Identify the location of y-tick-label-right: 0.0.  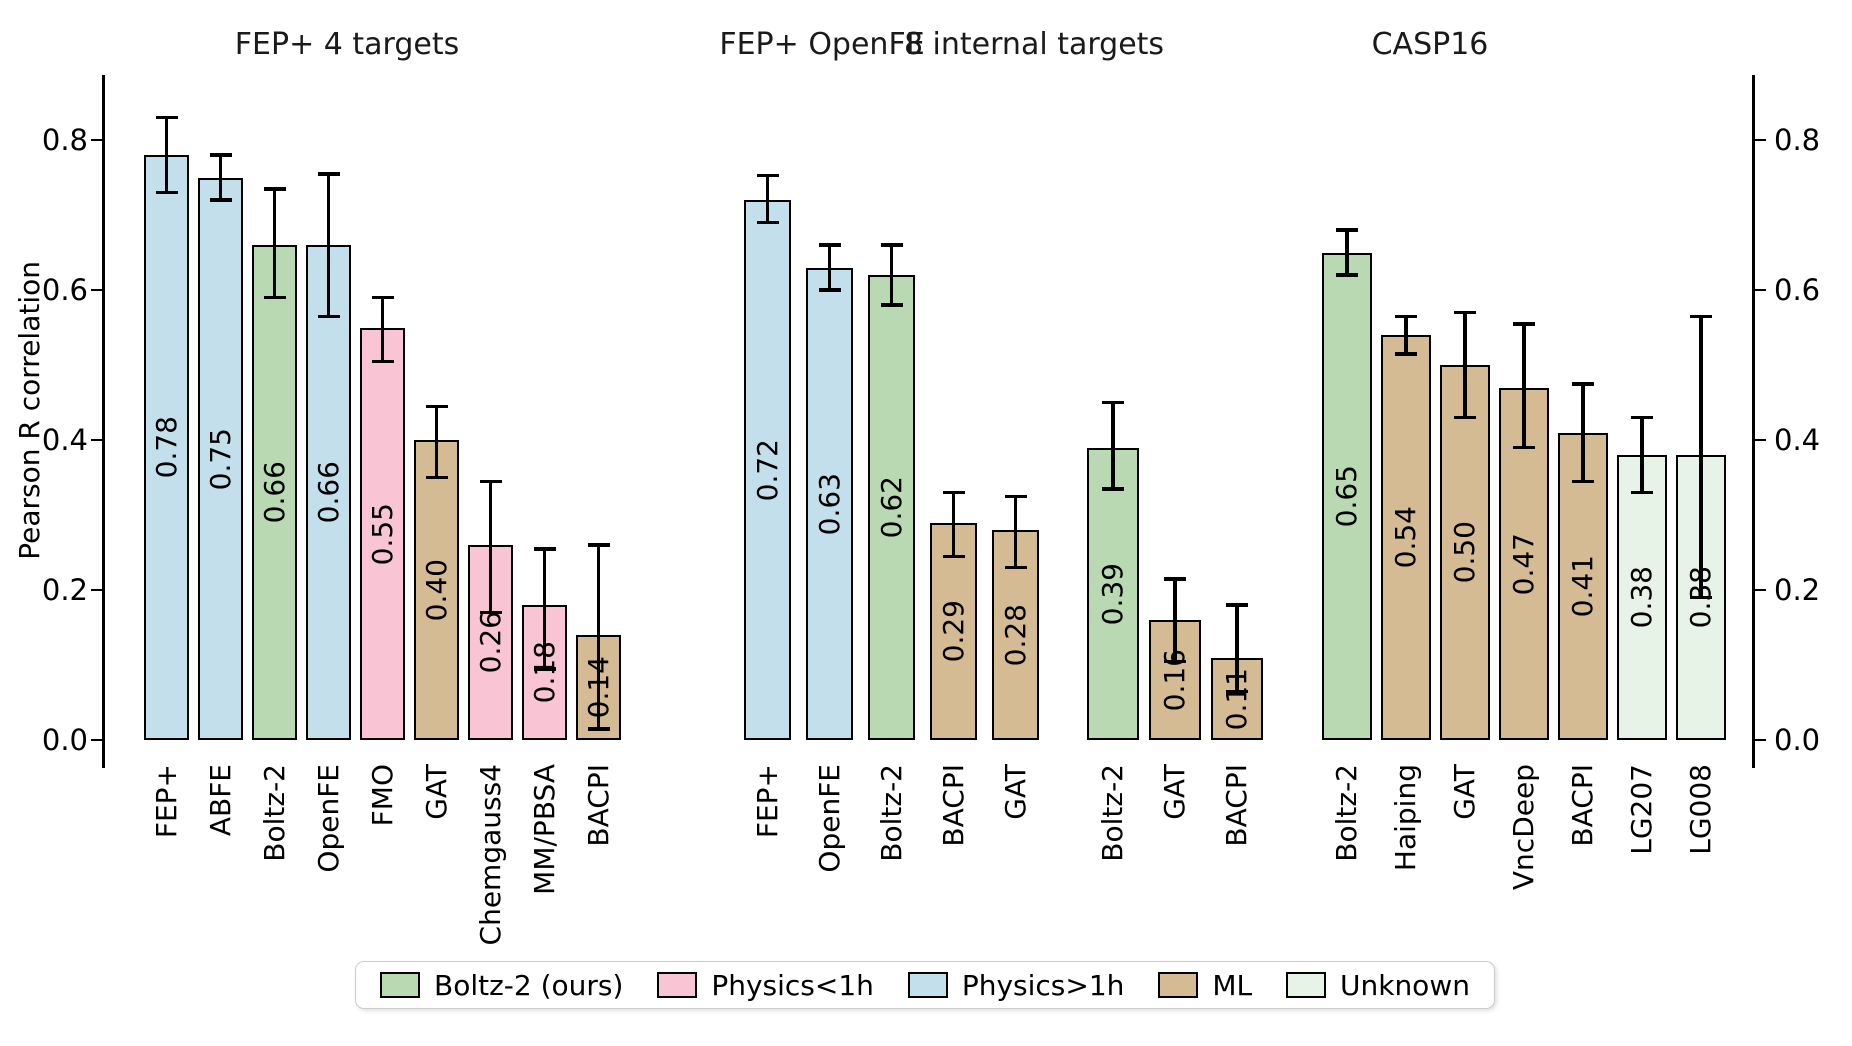
(1797, 740).